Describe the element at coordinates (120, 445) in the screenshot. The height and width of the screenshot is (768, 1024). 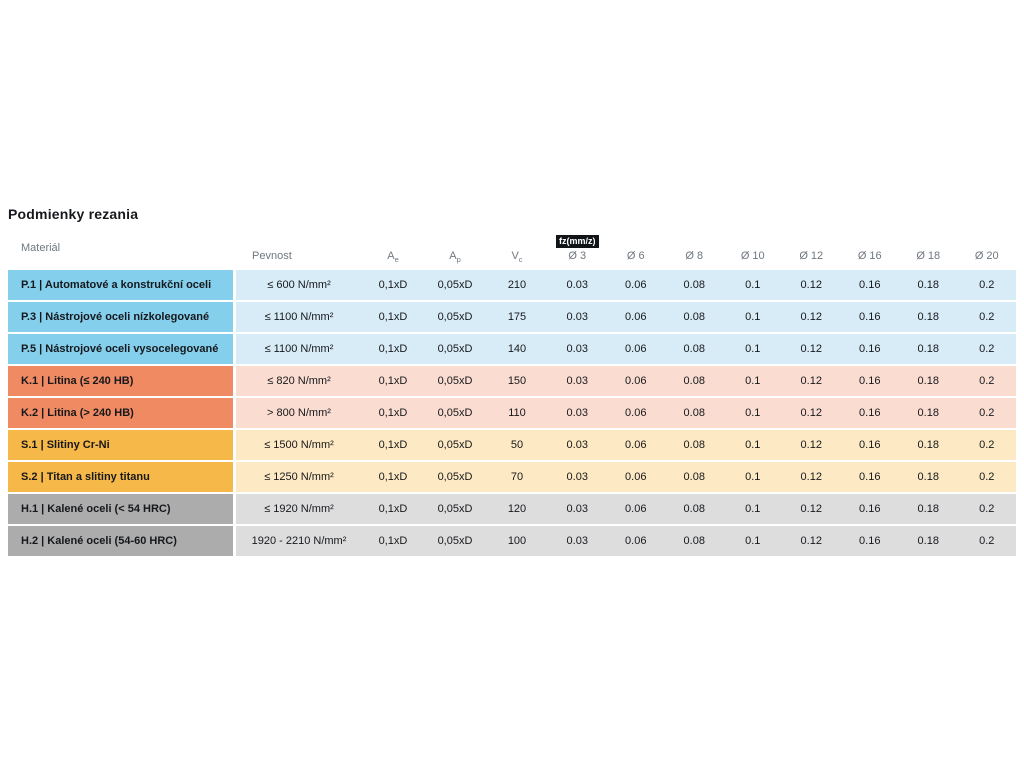
I see `material-cell: S.1 | Slitiny Cr-Ni` at that location.